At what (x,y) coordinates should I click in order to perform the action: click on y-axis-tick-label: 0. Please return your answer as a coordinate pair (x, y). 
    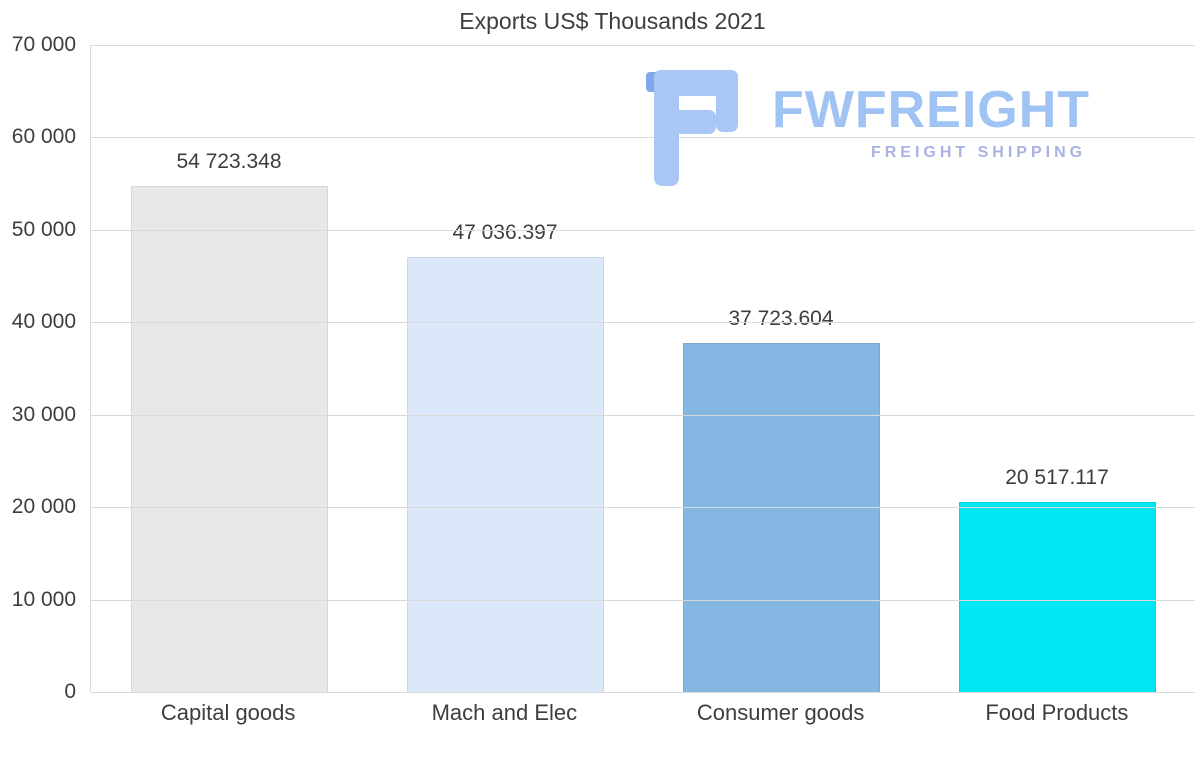
    Looking at the image, I should click on (70, 691).